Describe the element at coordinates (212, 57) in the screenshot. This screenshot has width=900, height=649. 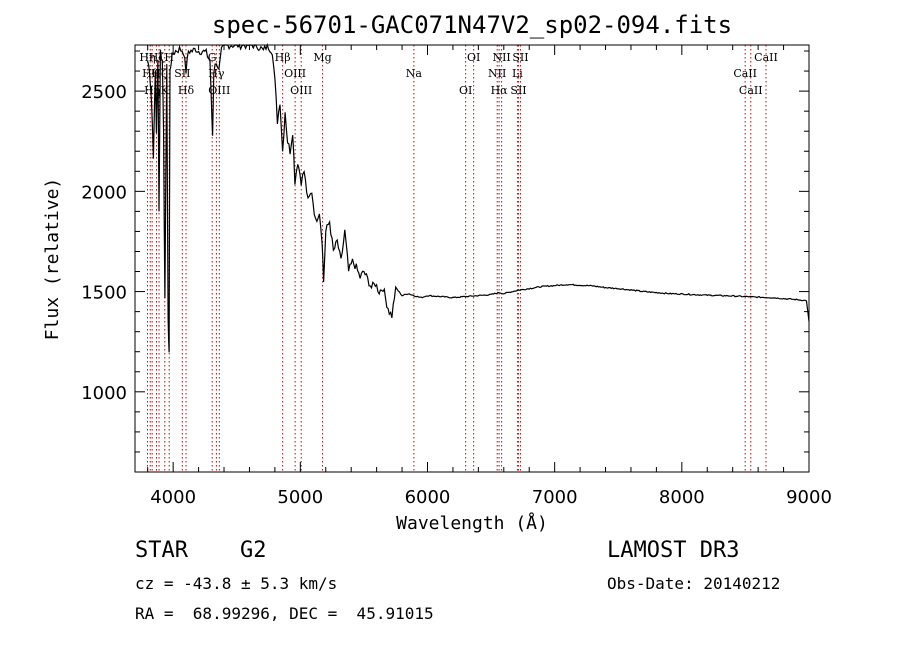
I see `line-label-g: G` at that location.